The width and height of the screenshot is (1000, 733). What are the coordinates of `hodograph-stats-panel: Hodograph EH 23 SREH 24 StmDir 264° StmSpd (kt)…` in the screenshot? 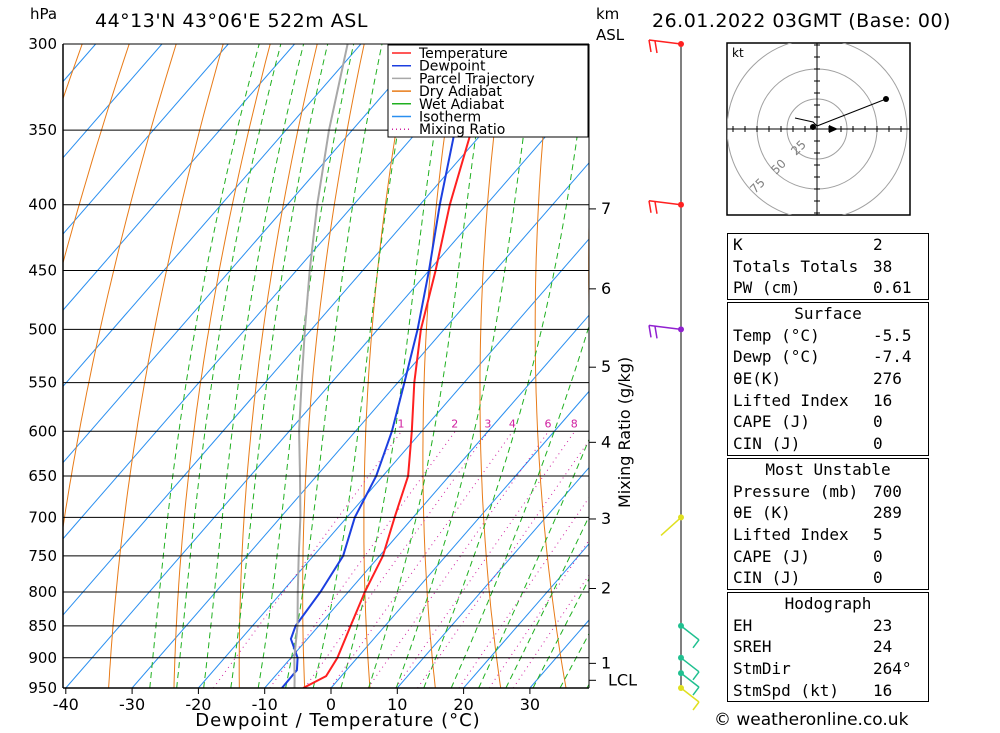 It's located at (828, 647).